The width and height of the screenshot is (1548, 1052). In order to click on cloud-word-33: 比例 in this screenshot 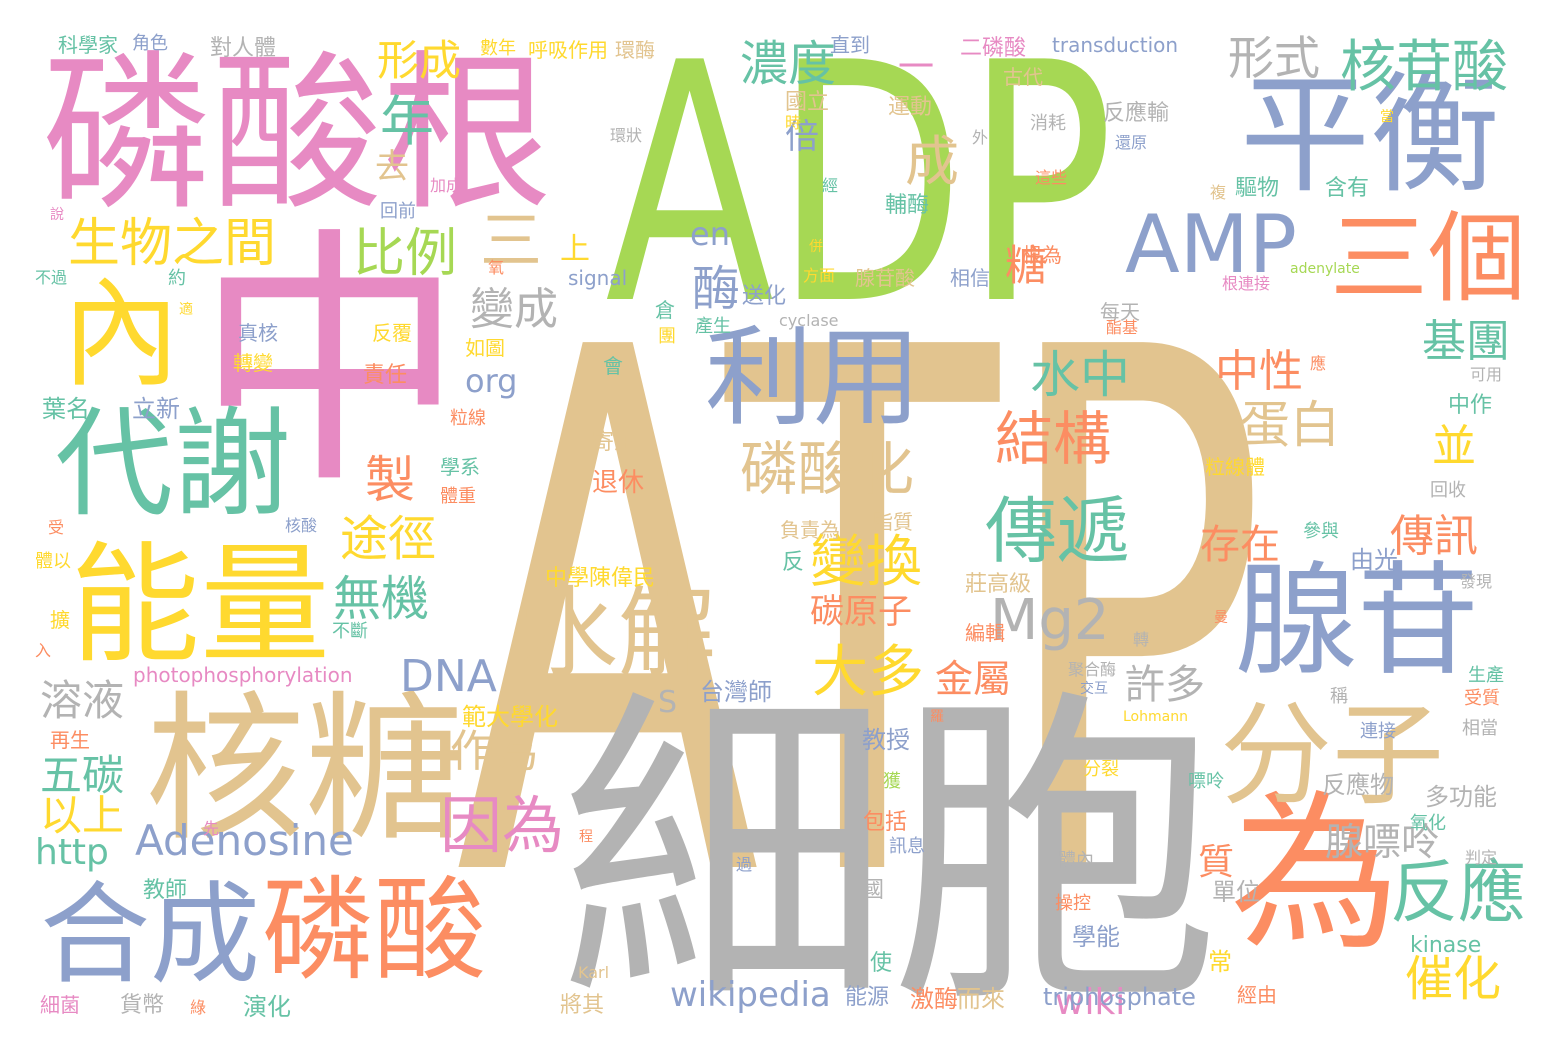, I will do `click(405, 254)`.